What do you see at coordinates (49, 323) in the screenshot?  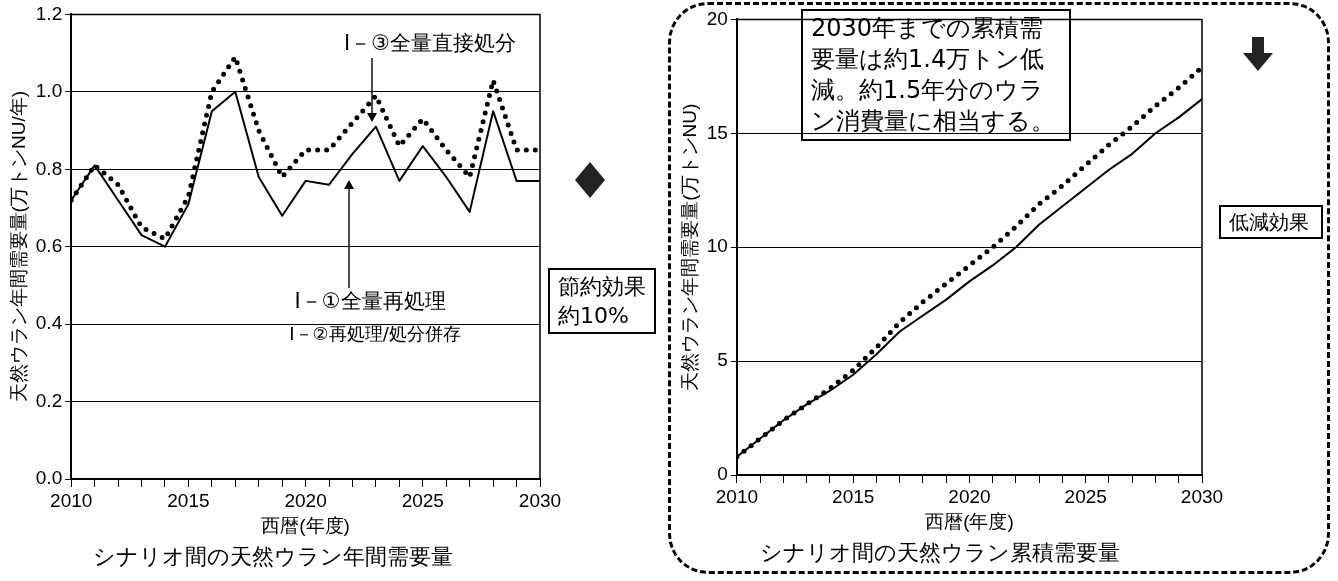 I see `y-tick-label: 0.4` at bounding box center [49, 323].